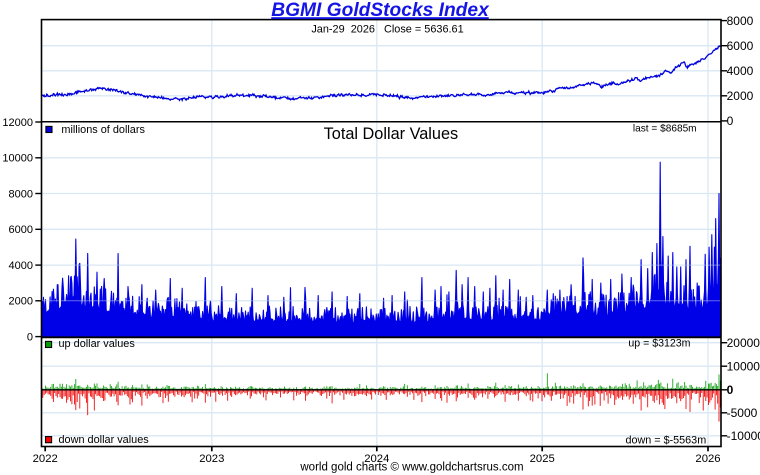  Describe the element at coordinates (376, 459) in the screenshot. I see `svg-text: 2024` at that location.